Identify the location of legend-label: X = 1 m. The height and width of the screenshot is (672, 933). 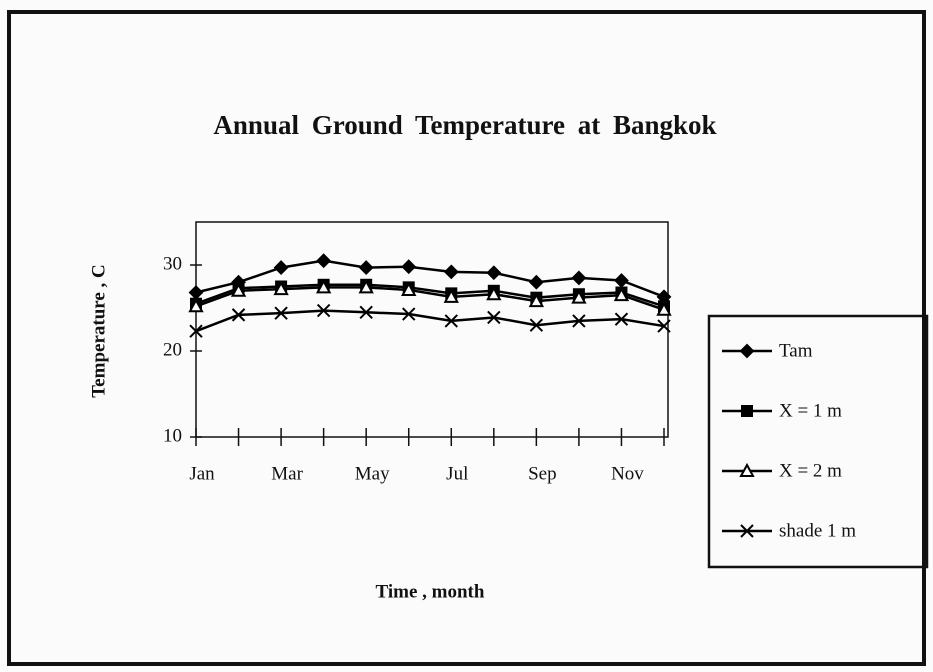
(810, 410).